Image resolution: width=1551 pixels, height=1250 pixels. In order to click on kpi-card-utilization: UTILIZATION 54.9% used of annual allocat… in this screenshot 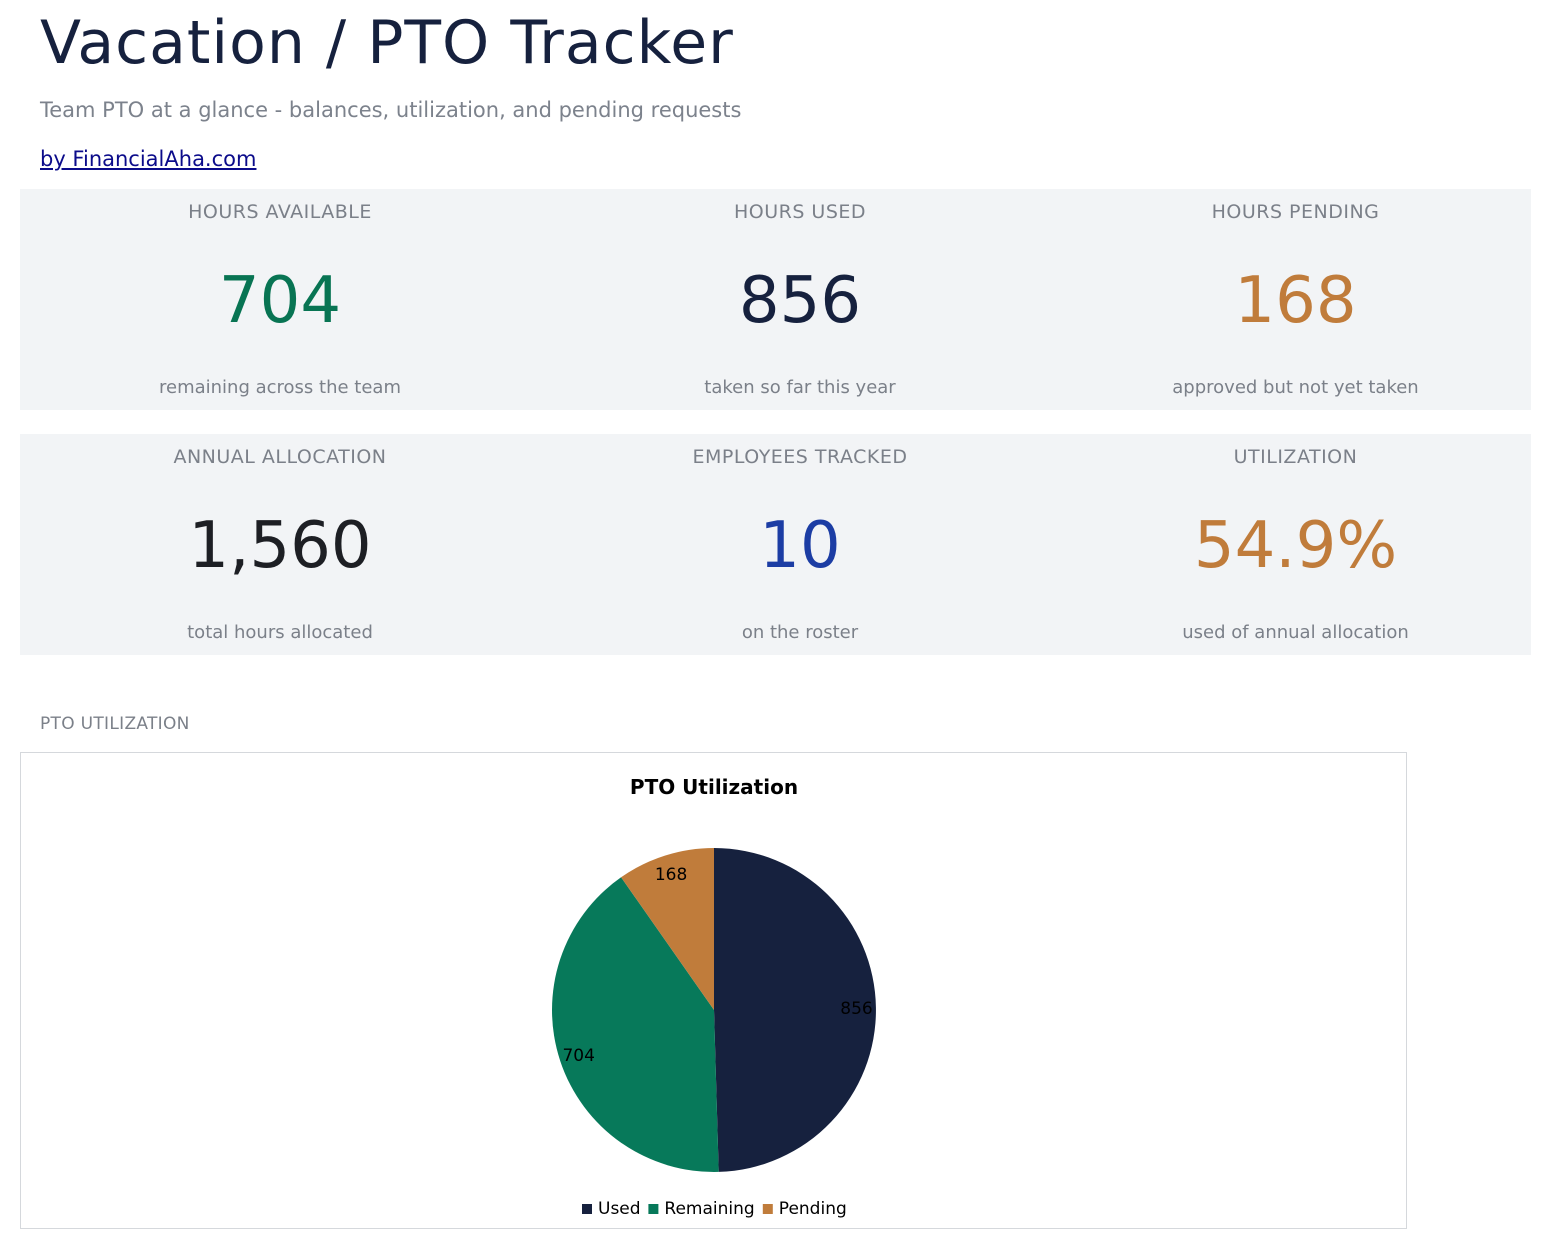, I will do `click(1295, 544)`.